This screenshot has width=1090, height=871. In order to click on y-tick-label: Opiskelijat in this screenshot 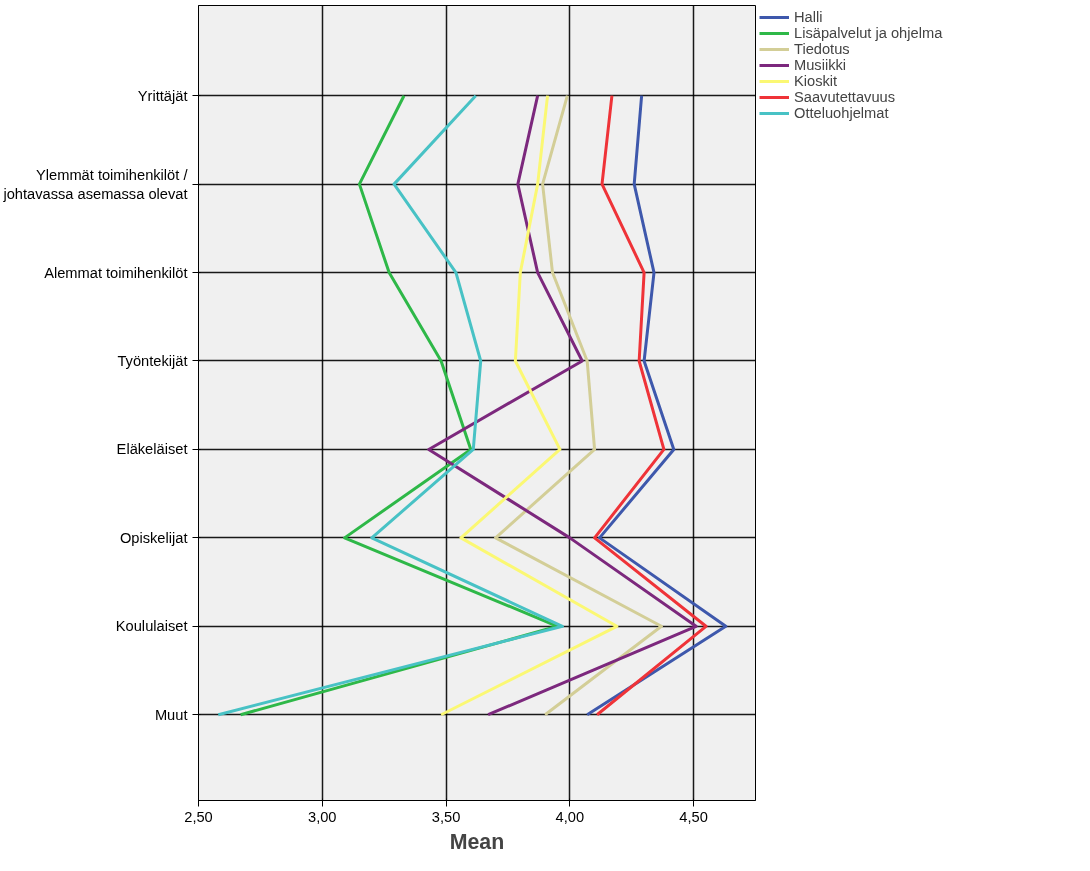, I will do `click(153, 537)`.